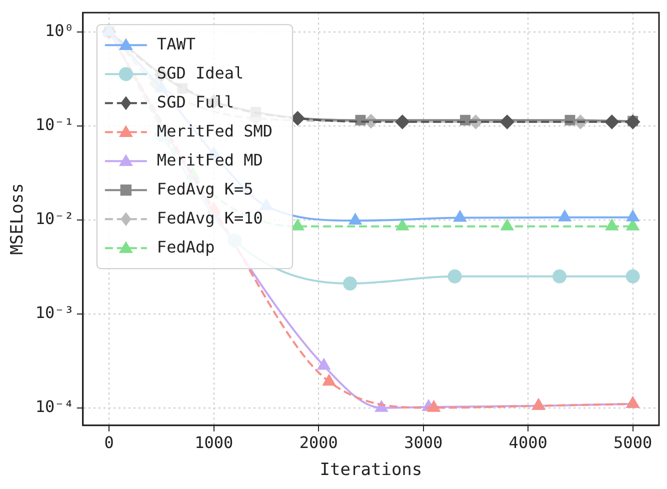 This screenshot has height=489, width=667. What do you see at coordinates (214, 130) in the screenshot?
I see `legend-label: MeritFed SMD` at bounding box center [214, 130].